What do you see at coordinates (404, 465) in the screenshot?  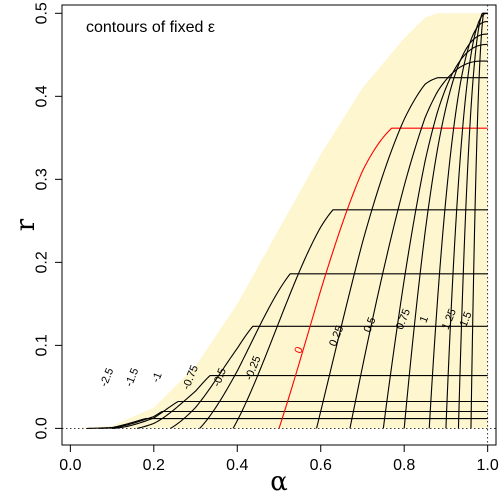 I see `x-tick-label: 0.8` at bounding box center [404, 465].